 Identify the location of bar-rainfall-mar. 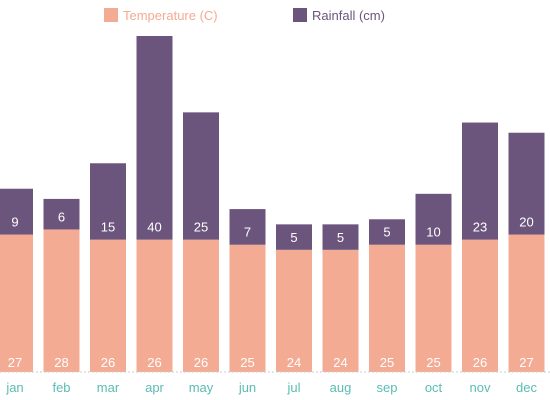
(108, 201).